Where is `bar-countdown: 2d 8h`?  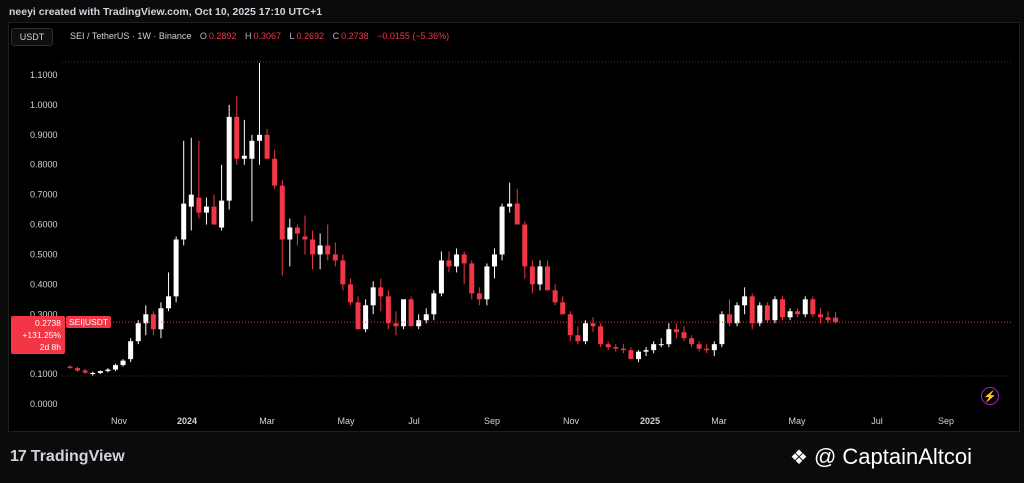 bar-countdown: 2d 8h is located at coordinates (50, 347).